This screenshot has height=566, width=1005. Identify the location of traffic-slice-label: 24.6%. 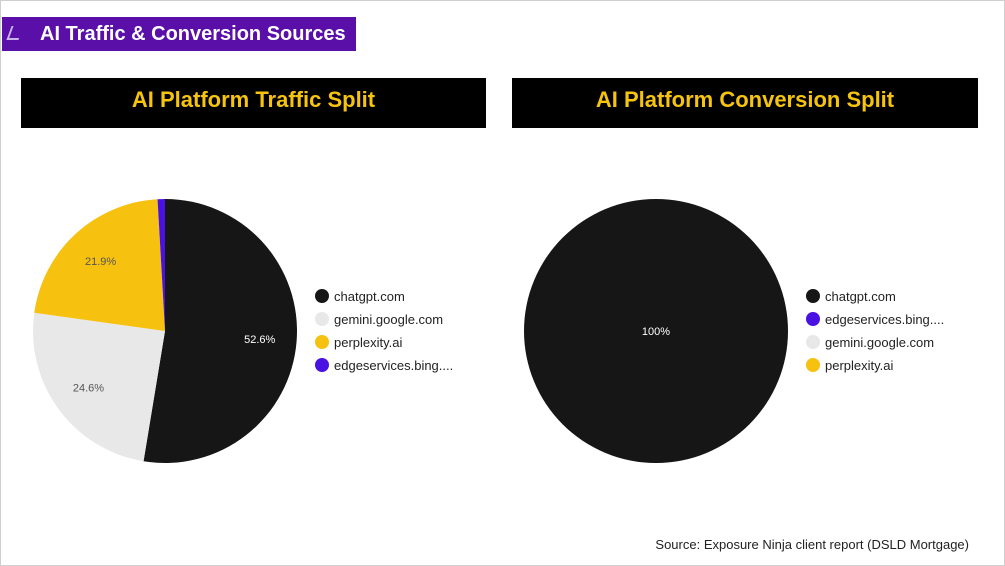
(88, 388).